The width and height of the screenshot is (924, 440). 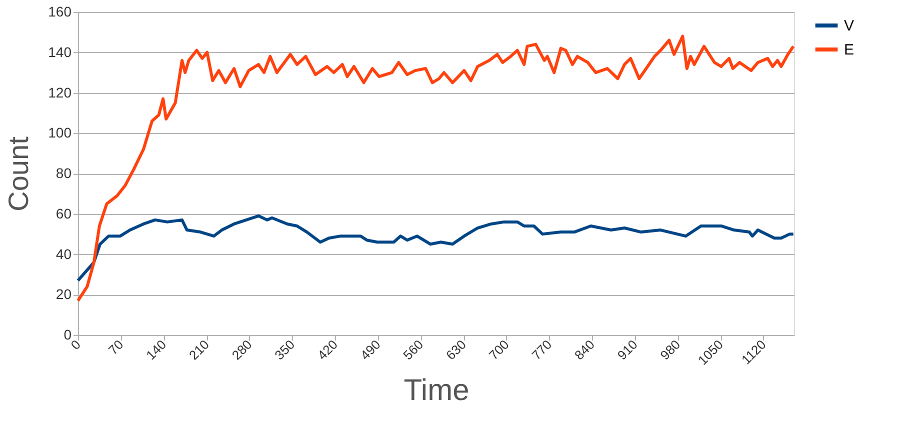 What do you see at coordinates (64, 173) in the screenshot?
I see `y-tick-label: 80` at bounding box center [64, 173].